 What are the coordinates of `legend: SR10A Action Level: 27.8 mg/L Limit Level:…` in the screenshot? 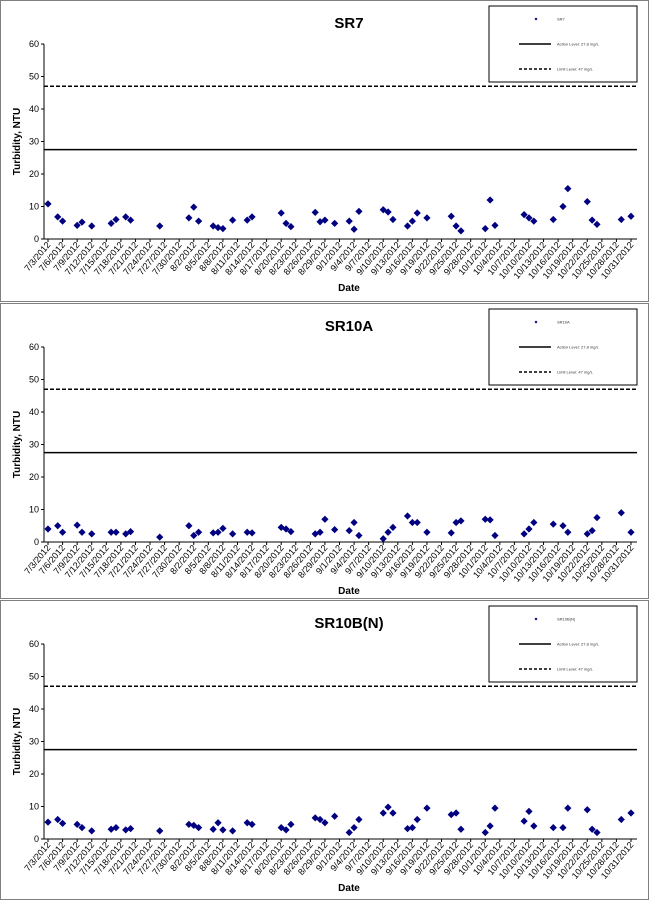 It's located at (563, 347).